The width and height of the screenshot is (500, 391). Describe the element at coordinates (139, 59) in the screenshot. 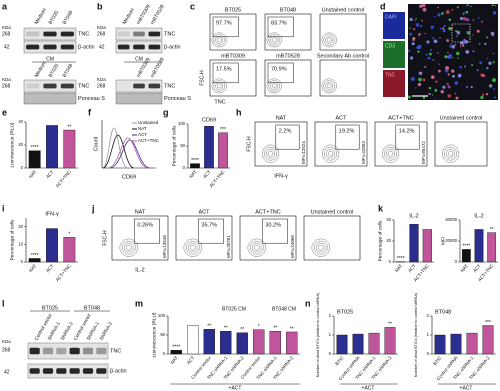

I see `label: CM` at that location.